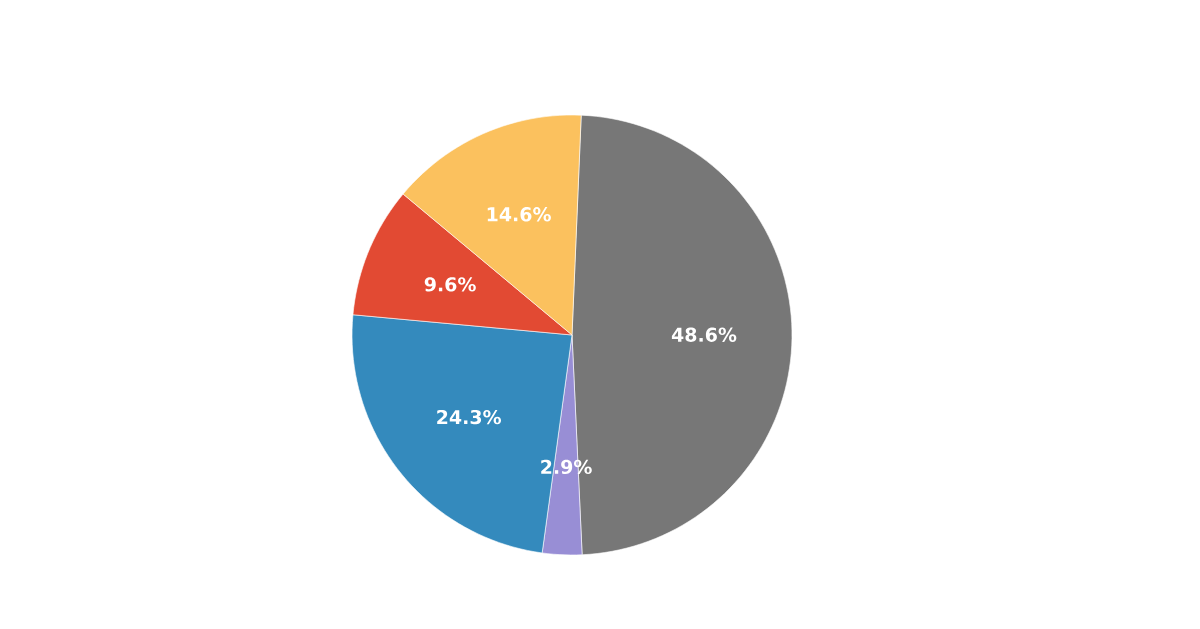 The height and width of the screenshot is (629, 1200). I want to click on data-label: 14.6%, so click(519, 214).